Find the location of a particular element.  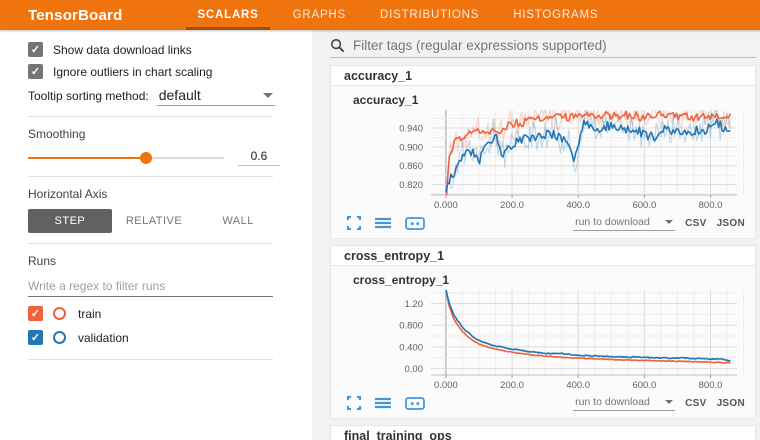

svg-text: 1.20 is located at coordinates (414, 304).